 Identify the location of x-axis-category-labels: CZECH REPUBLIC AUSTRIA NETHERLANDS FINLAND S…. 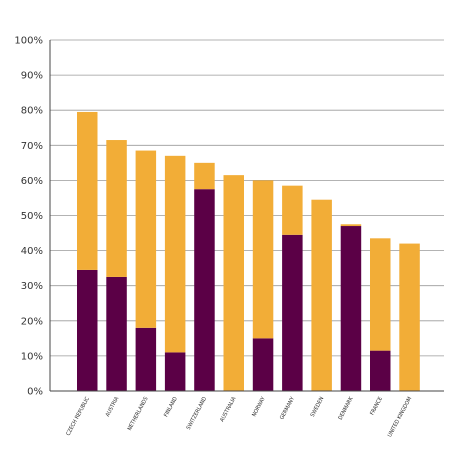
(240, 416).